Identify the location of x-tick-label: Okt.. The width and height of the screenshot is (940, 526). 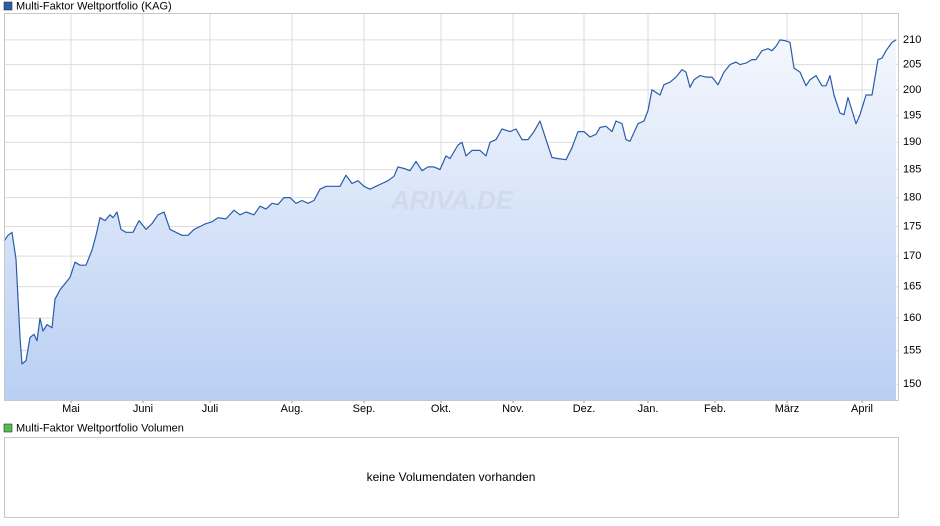
(441, 409).